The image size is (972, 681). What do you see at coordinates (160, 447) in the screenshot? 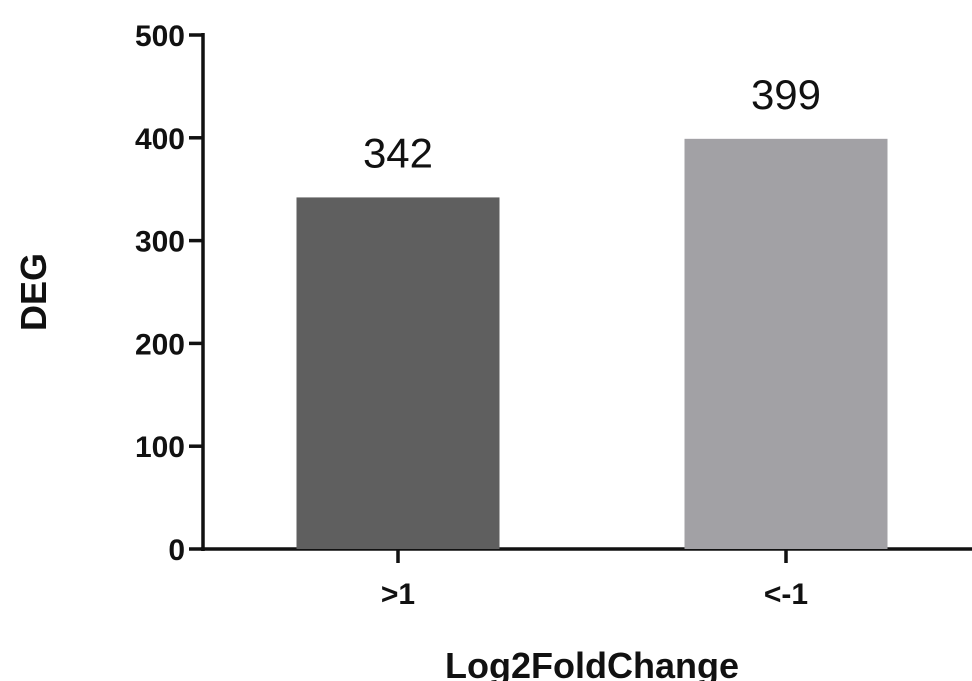
I see `y-tick-label-100: 100` at bounding box center [160, 447].